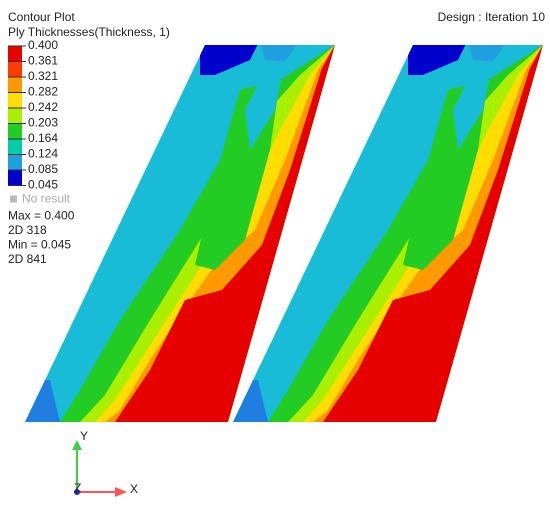 The width and height of the screenshot is (550, 516). I want to click on stat-line: Min = 0.045, so click(39, 245).